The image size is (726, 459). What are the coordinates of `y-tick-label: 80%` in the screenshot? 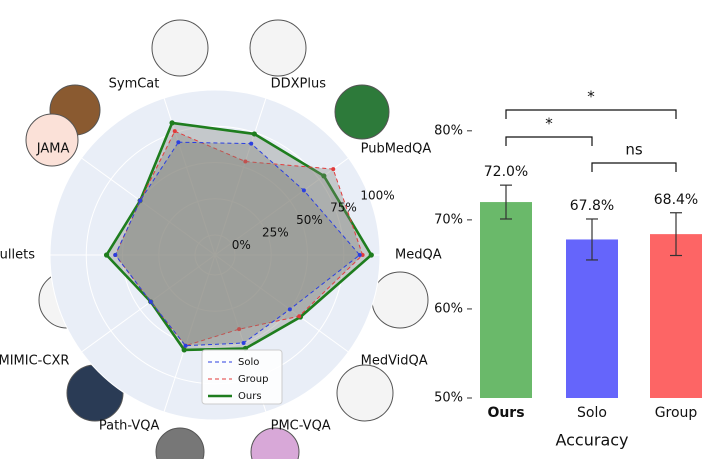 It's located at (448, 130).